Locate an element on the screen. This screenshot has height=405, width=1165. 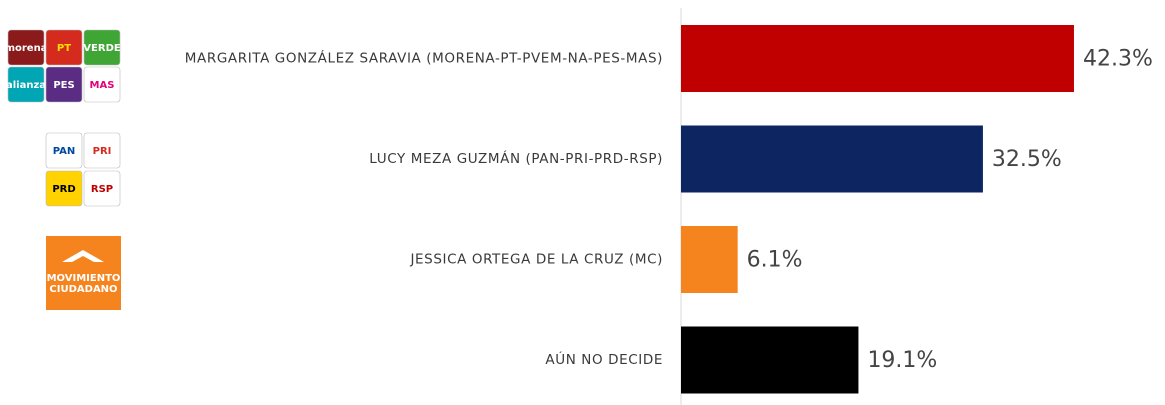
party-logo-text: MOVIMIENTO is located at coordinates (84, 278).